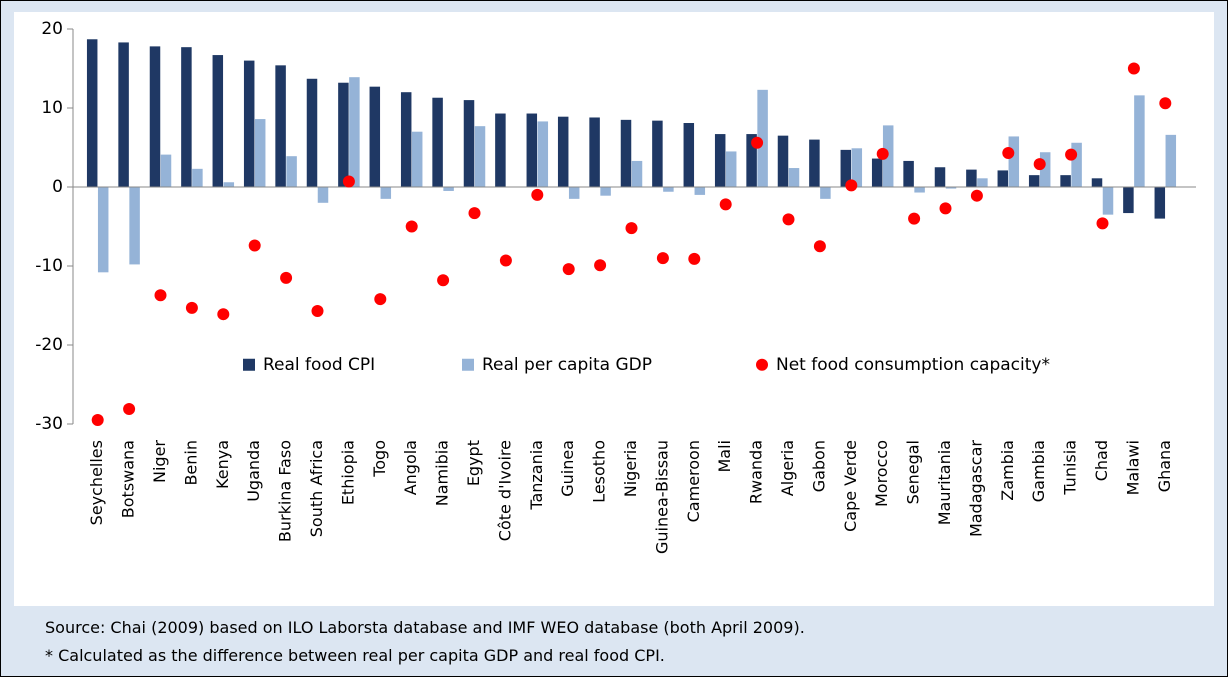 The height and width of the screenshot is (682, 1228). What do you see at coordinates (1038, 471) in the screenshot?
I see `x-tick-label: Gambia` at bounding box center [1038, 471].